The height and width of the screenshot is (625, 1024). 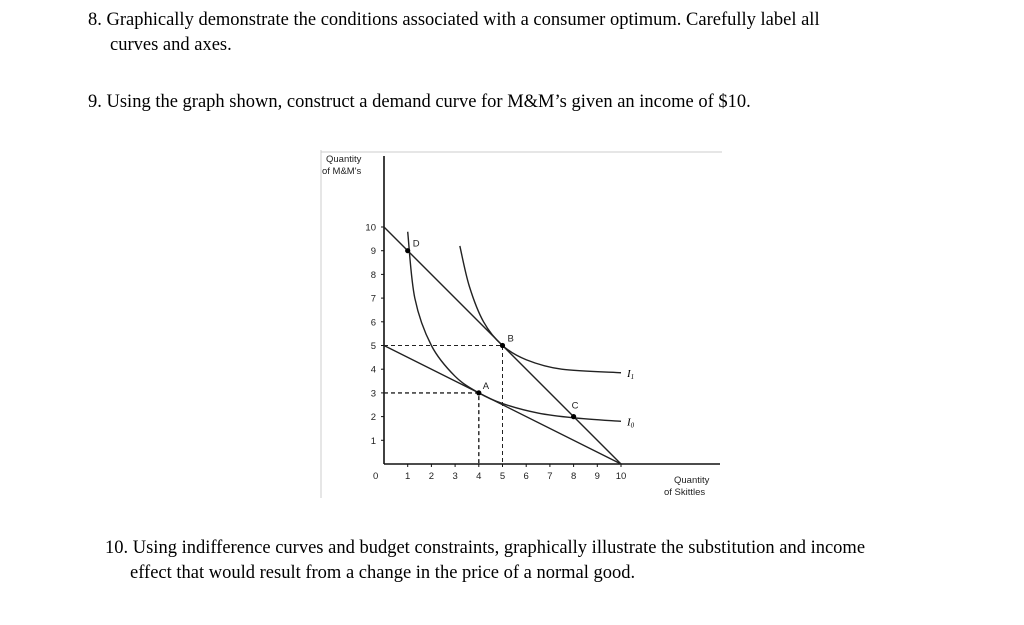 What do you see at coordinates (373, 441) in the screenshot?
I see `y-tick-label: 1` at bounding box center [373, 441].